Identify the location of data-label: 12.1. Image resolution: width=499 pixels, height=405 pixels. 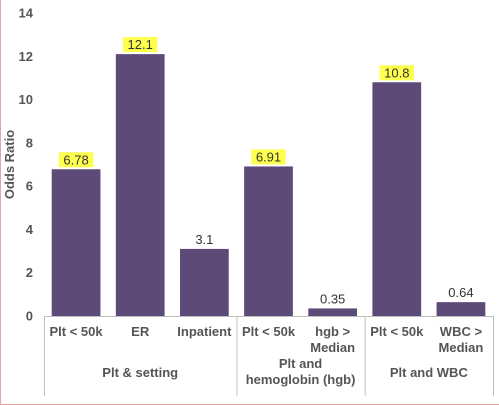
(140, 44).